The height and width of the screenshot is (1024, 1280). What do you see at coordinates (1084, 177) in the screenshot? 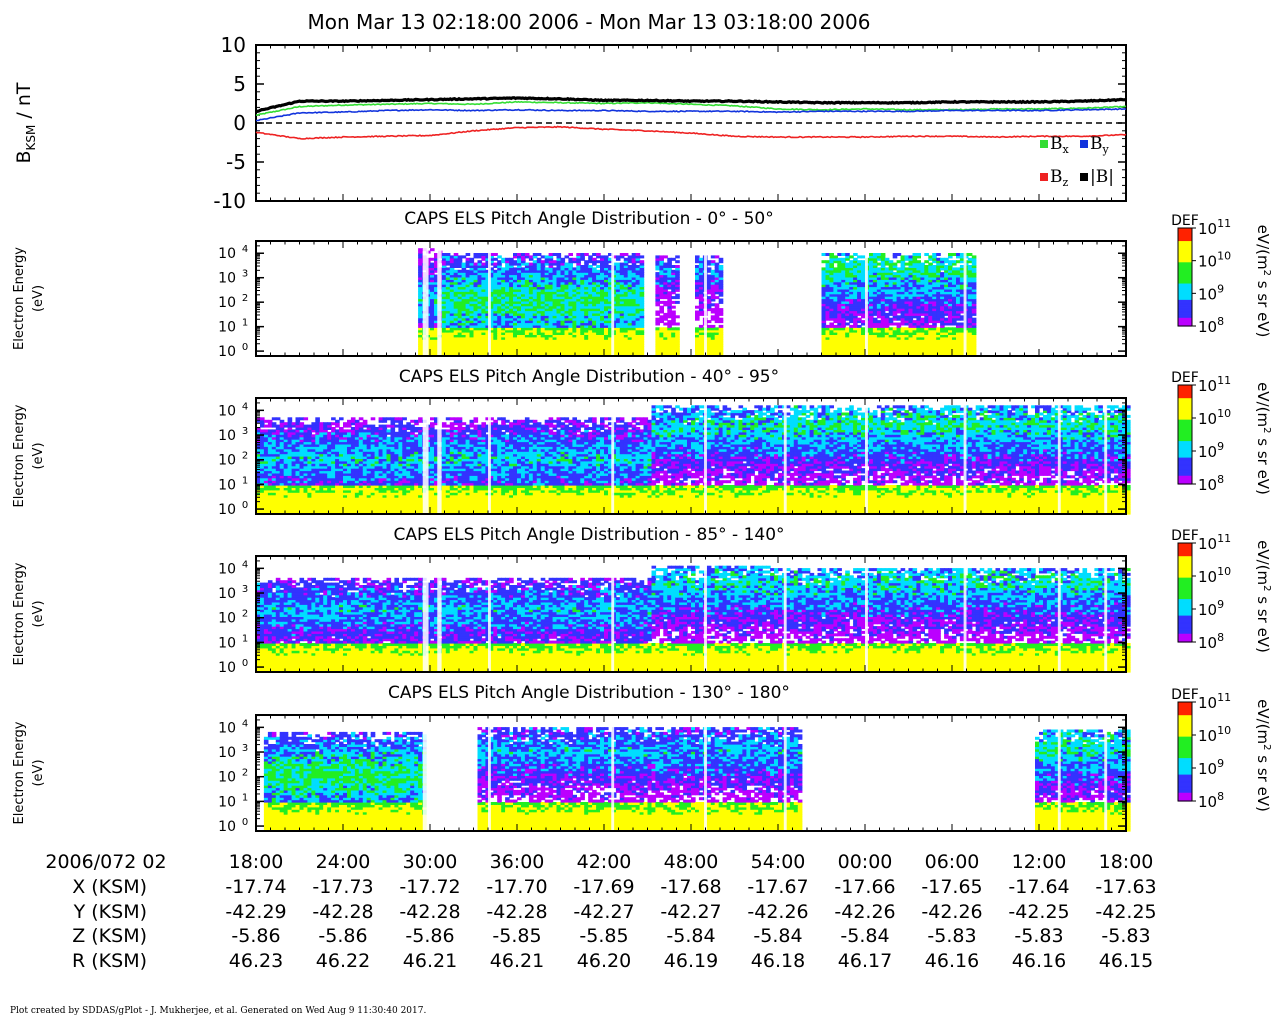
I see `legend-swatch-bmag` at bounding box center [1084, 177].